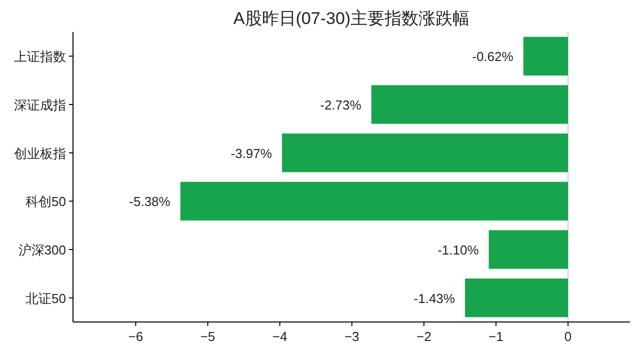 This screenshot has height=355, width=639. Describe the element at coordinates (351, 18) in the screenshot. I see `chart-title: A股昨日(07-30)主要指数涨跌幅` at that location.